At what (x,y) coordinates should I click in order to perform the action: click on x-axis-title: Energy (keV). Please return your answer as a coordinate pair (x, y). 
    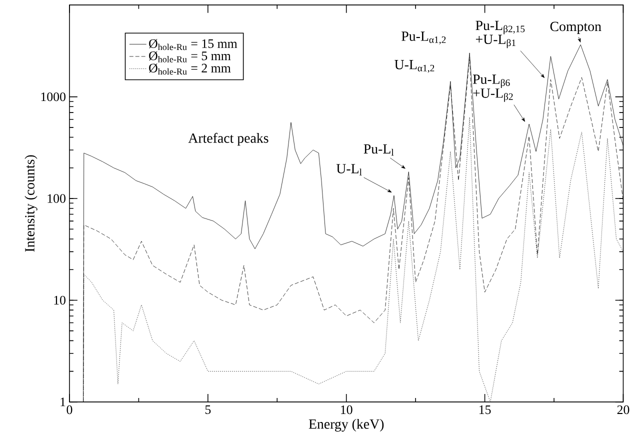
    Looking at the image, I should click on (346, 425).